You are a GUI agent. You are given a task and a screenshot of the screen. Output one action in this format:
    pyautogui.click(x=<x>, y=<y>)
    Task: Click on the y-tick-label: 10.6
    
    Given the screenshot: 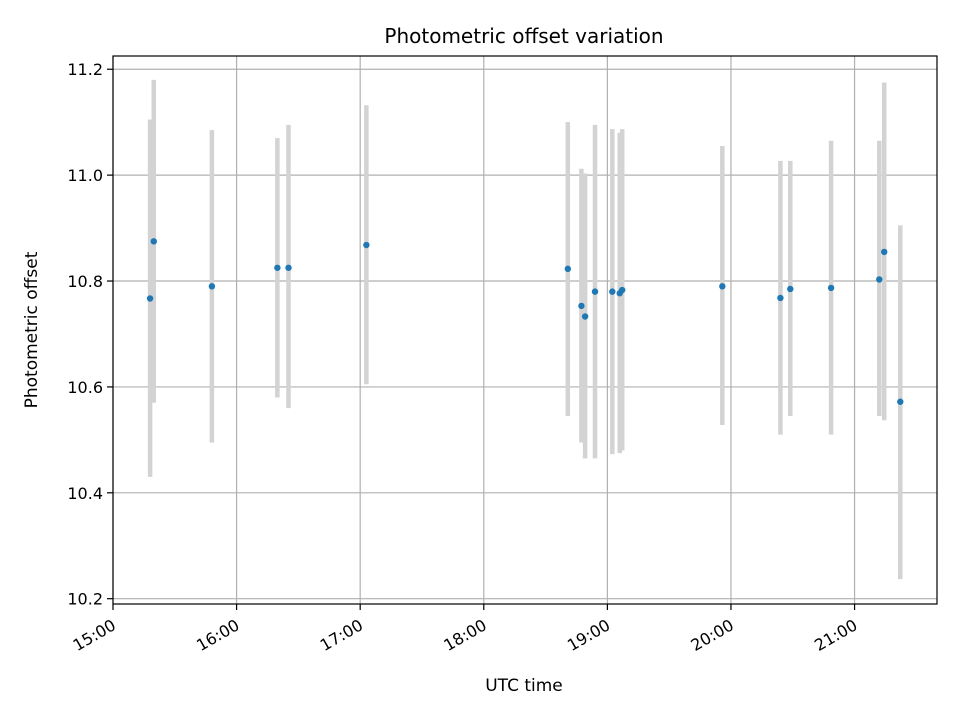 What is the action you would take?
    pyautogui.click(x=85, y=387)
    